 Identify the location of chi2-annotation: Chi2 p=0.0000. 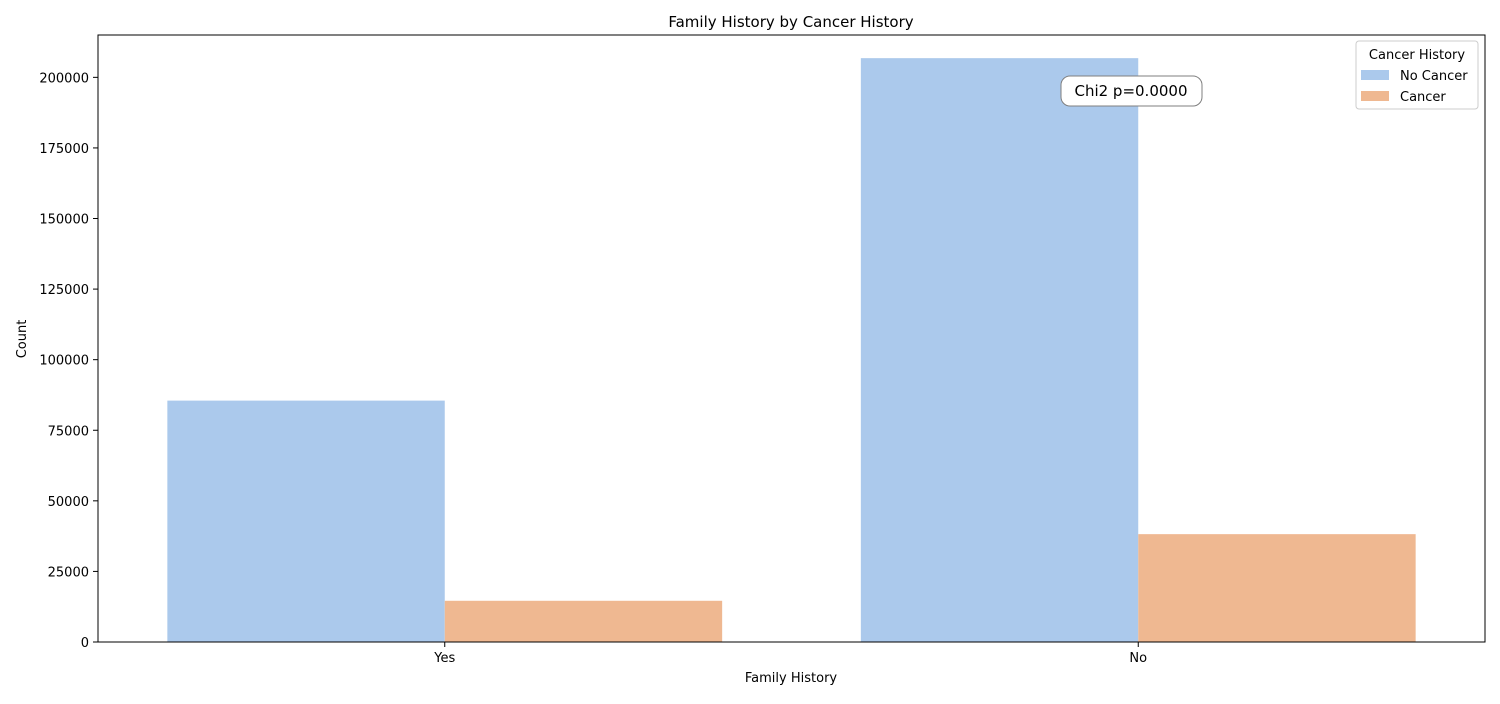
(1131, 91).